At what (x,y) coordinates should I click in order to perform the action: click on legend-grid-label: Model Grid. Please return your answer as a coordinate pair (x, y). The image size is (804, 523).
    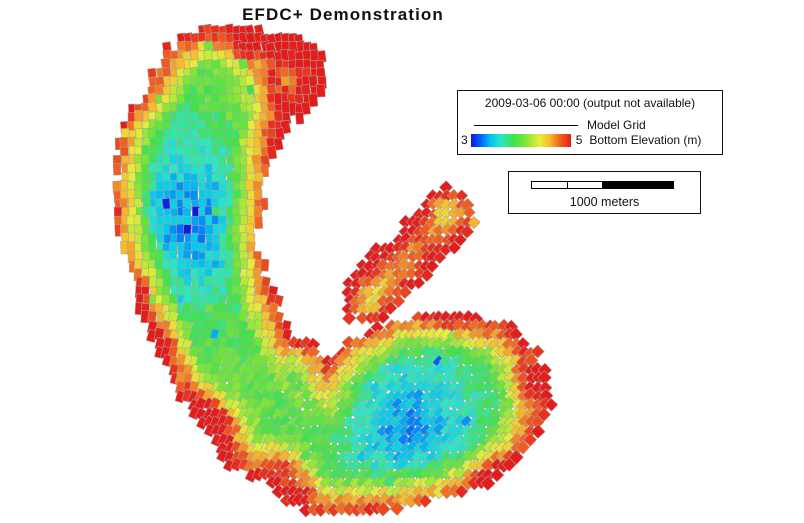
    Looking at the image, I should click on (616, 125).